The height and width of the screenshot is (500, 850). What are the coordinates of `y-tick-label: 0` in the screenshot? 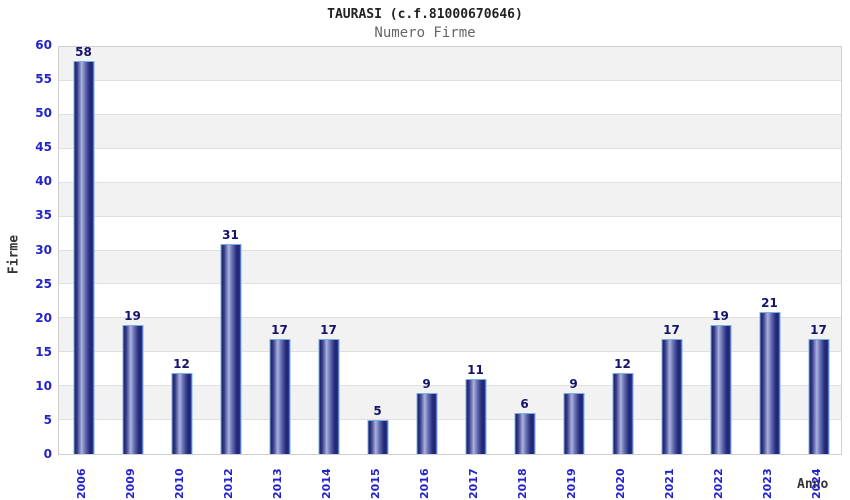 It's located at (47, 454).